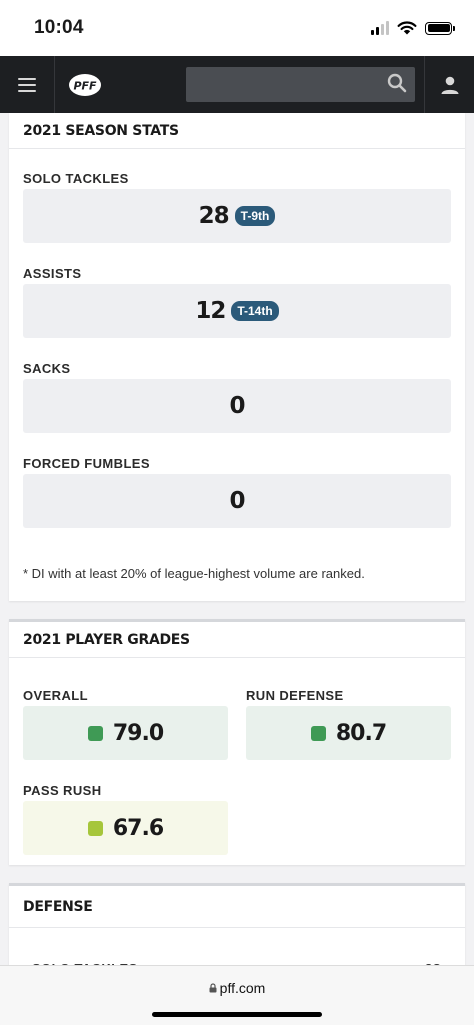 The image size is (474, 1025). I want to click on stat-label-assists: ASSISTS, so click(52, 273).